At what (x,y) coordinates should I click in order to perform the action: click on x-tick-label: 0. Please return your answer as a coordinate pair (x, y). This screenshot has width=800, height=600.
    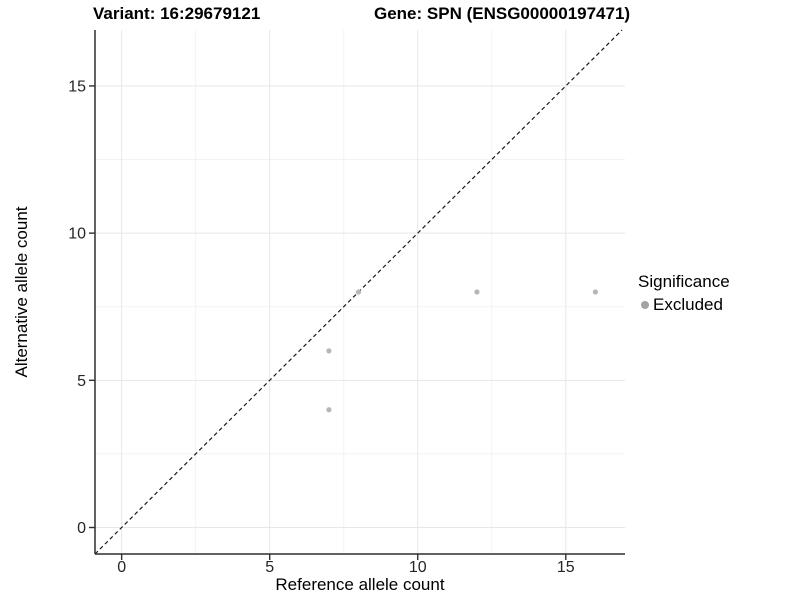
    Looking at the image, I should click on (121, 567).